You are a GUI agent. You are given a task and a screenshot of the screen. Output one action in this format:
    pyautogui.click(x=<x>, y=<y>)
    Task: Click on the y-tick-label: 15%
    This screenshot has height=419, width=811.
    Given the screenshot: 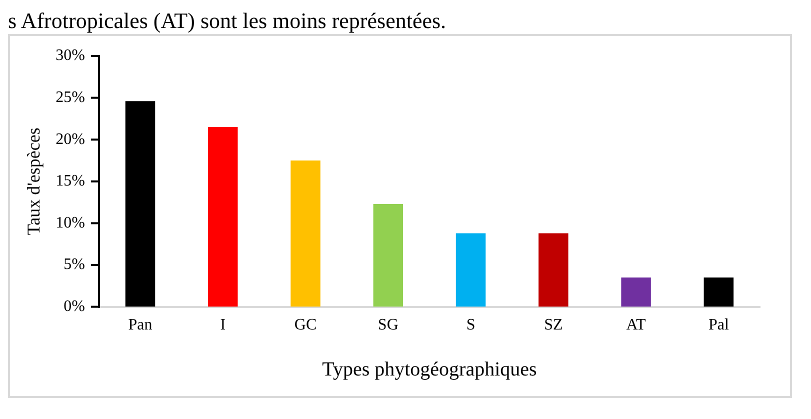 What is the action you would take?
    pyautogui.click(x=70, y=181)
    